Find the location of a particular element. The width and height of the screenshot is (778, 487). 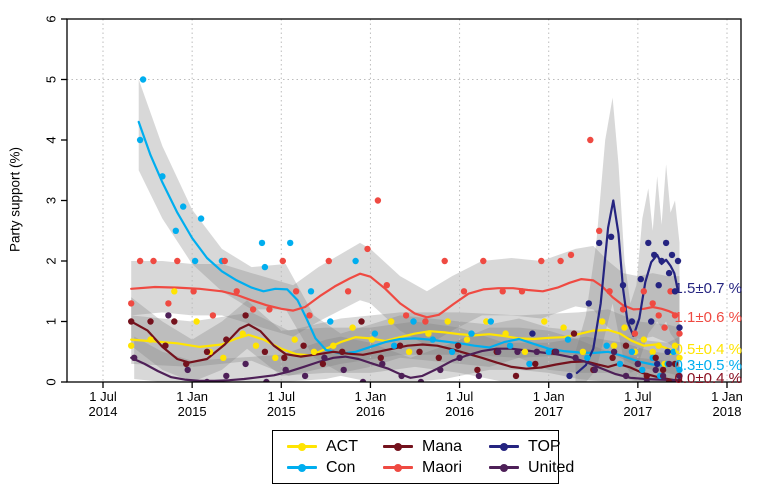

legend-item-maori: Maori is located at coordinates (436, 468).